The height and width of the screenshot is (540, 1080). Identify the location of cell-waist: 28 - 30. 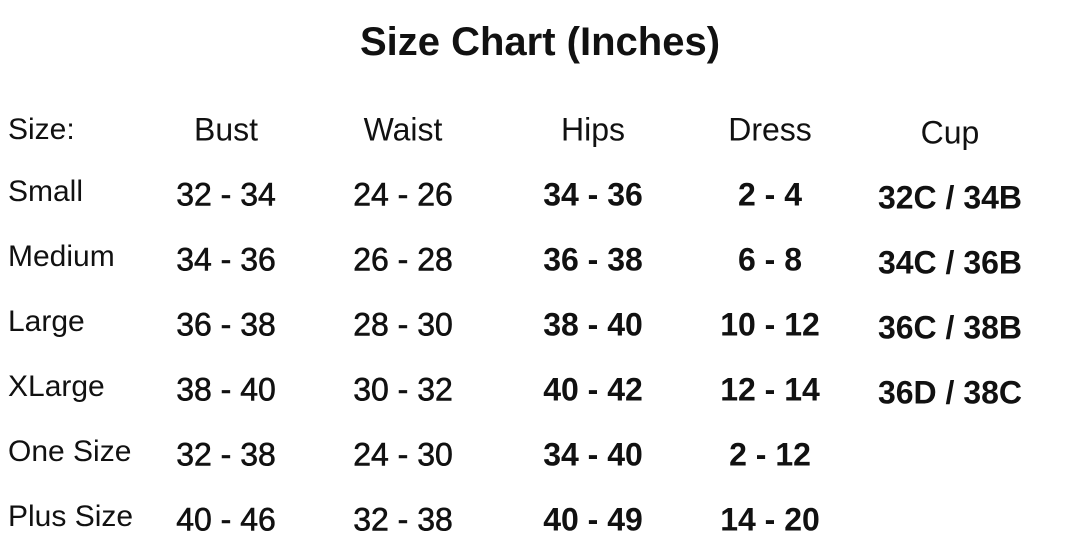
(403, 324).